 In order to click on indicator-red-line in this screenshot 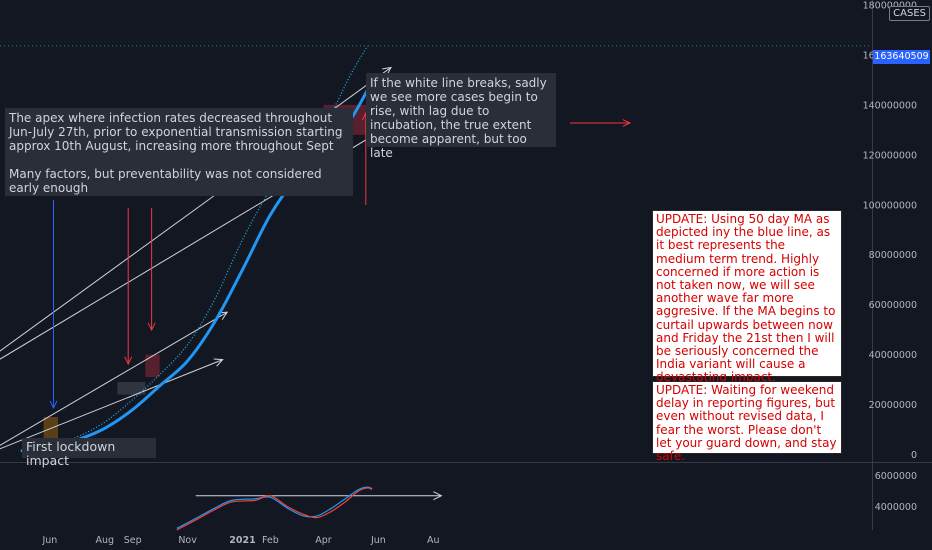, I will do `click(274, 509)`.